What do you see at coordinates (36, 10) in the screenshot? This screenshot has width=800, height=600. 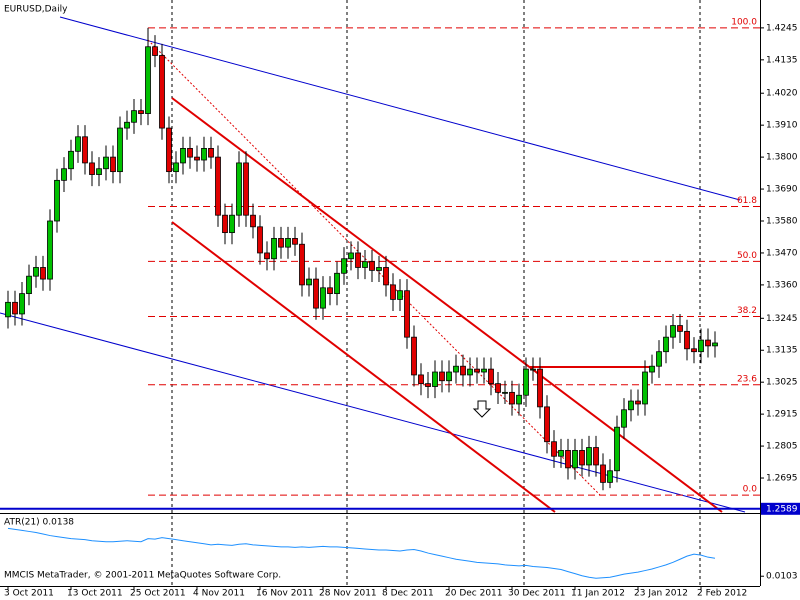 I see `chart-title: EURUSD,Daily` at bounding box center [36, 10].